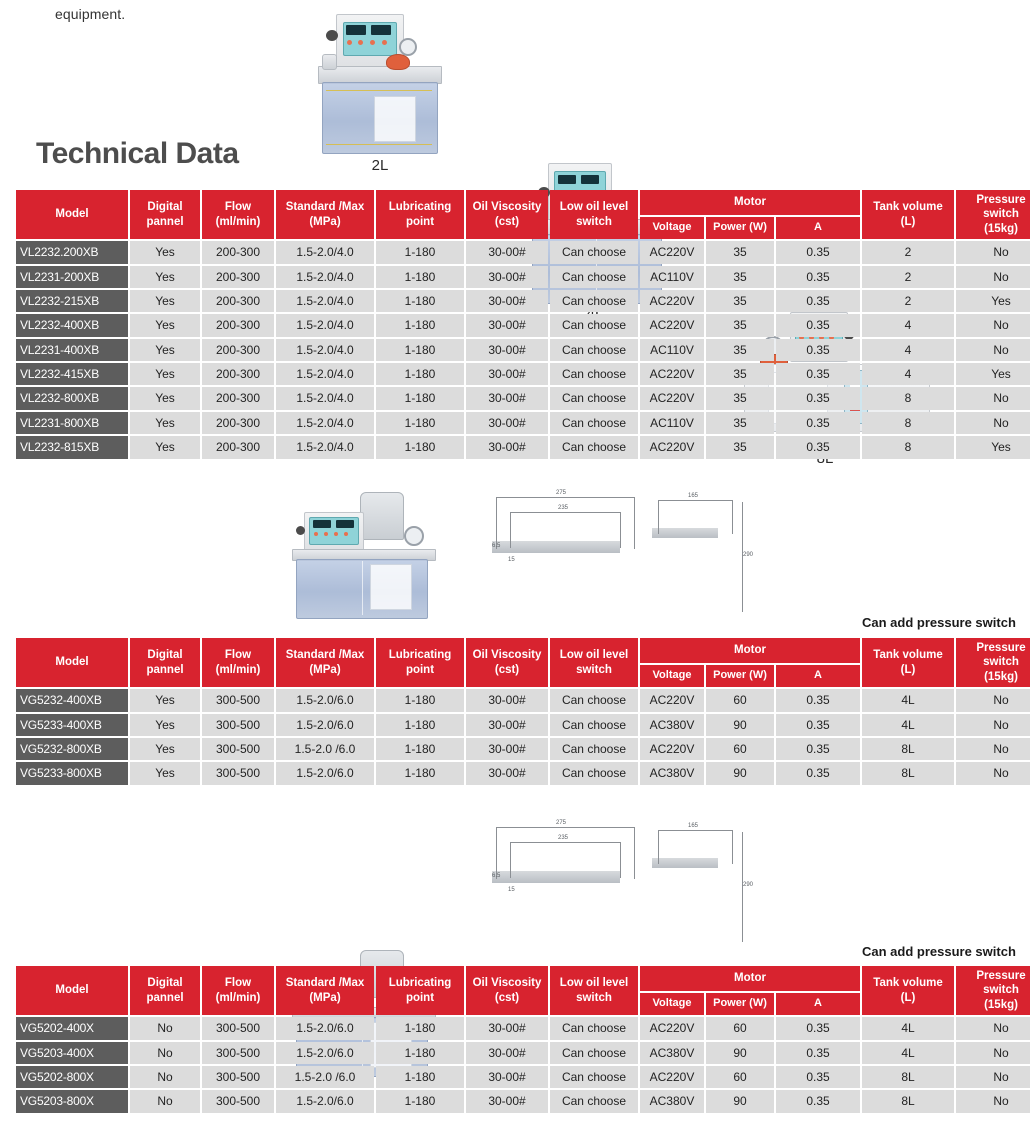  I want to click on pump-photo-vg523x, so click(367, 556).